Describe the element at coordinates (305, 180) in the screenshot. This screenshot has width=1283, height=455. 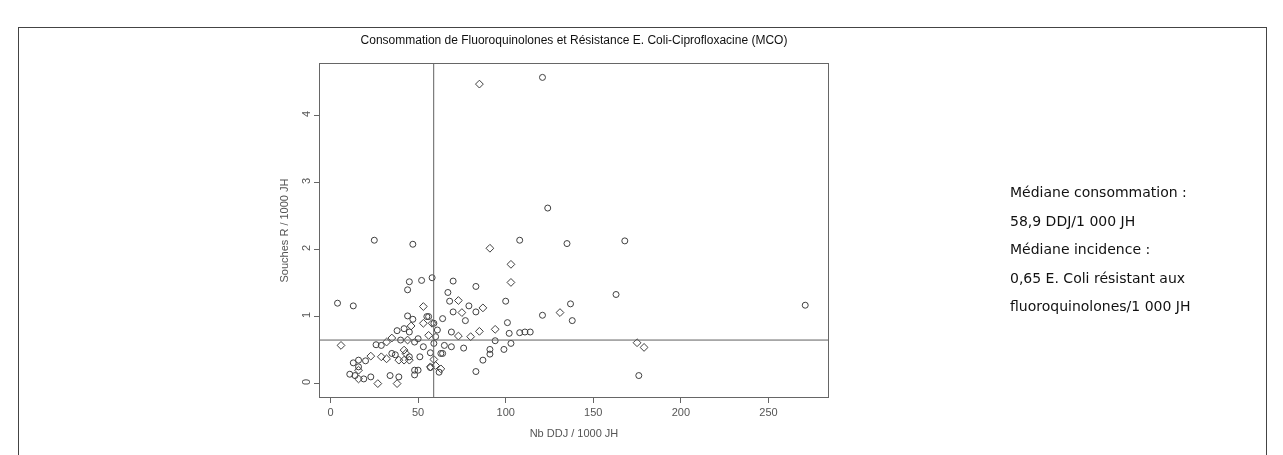
I see `y-tick-label: 3` at that location.